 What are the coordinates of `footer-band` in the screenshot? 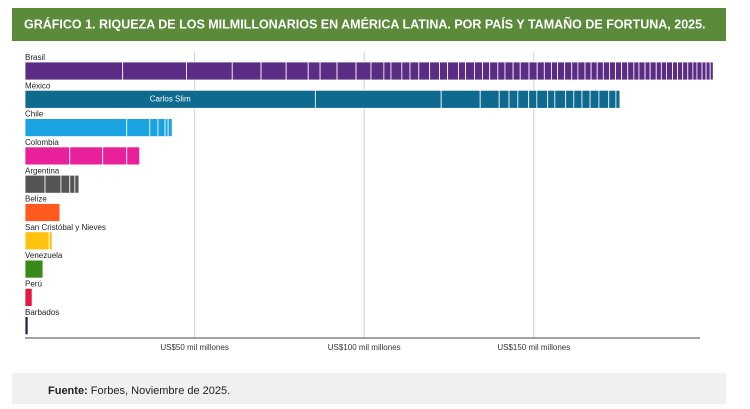 It's located at (369, 388).